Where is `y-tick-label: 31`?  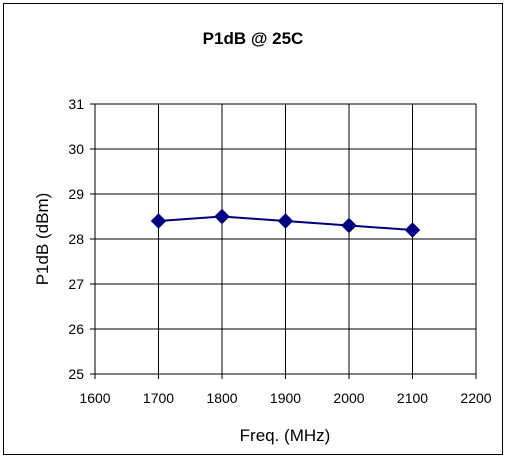 y-tick-label: 31 is located at coordinates (76, 104).